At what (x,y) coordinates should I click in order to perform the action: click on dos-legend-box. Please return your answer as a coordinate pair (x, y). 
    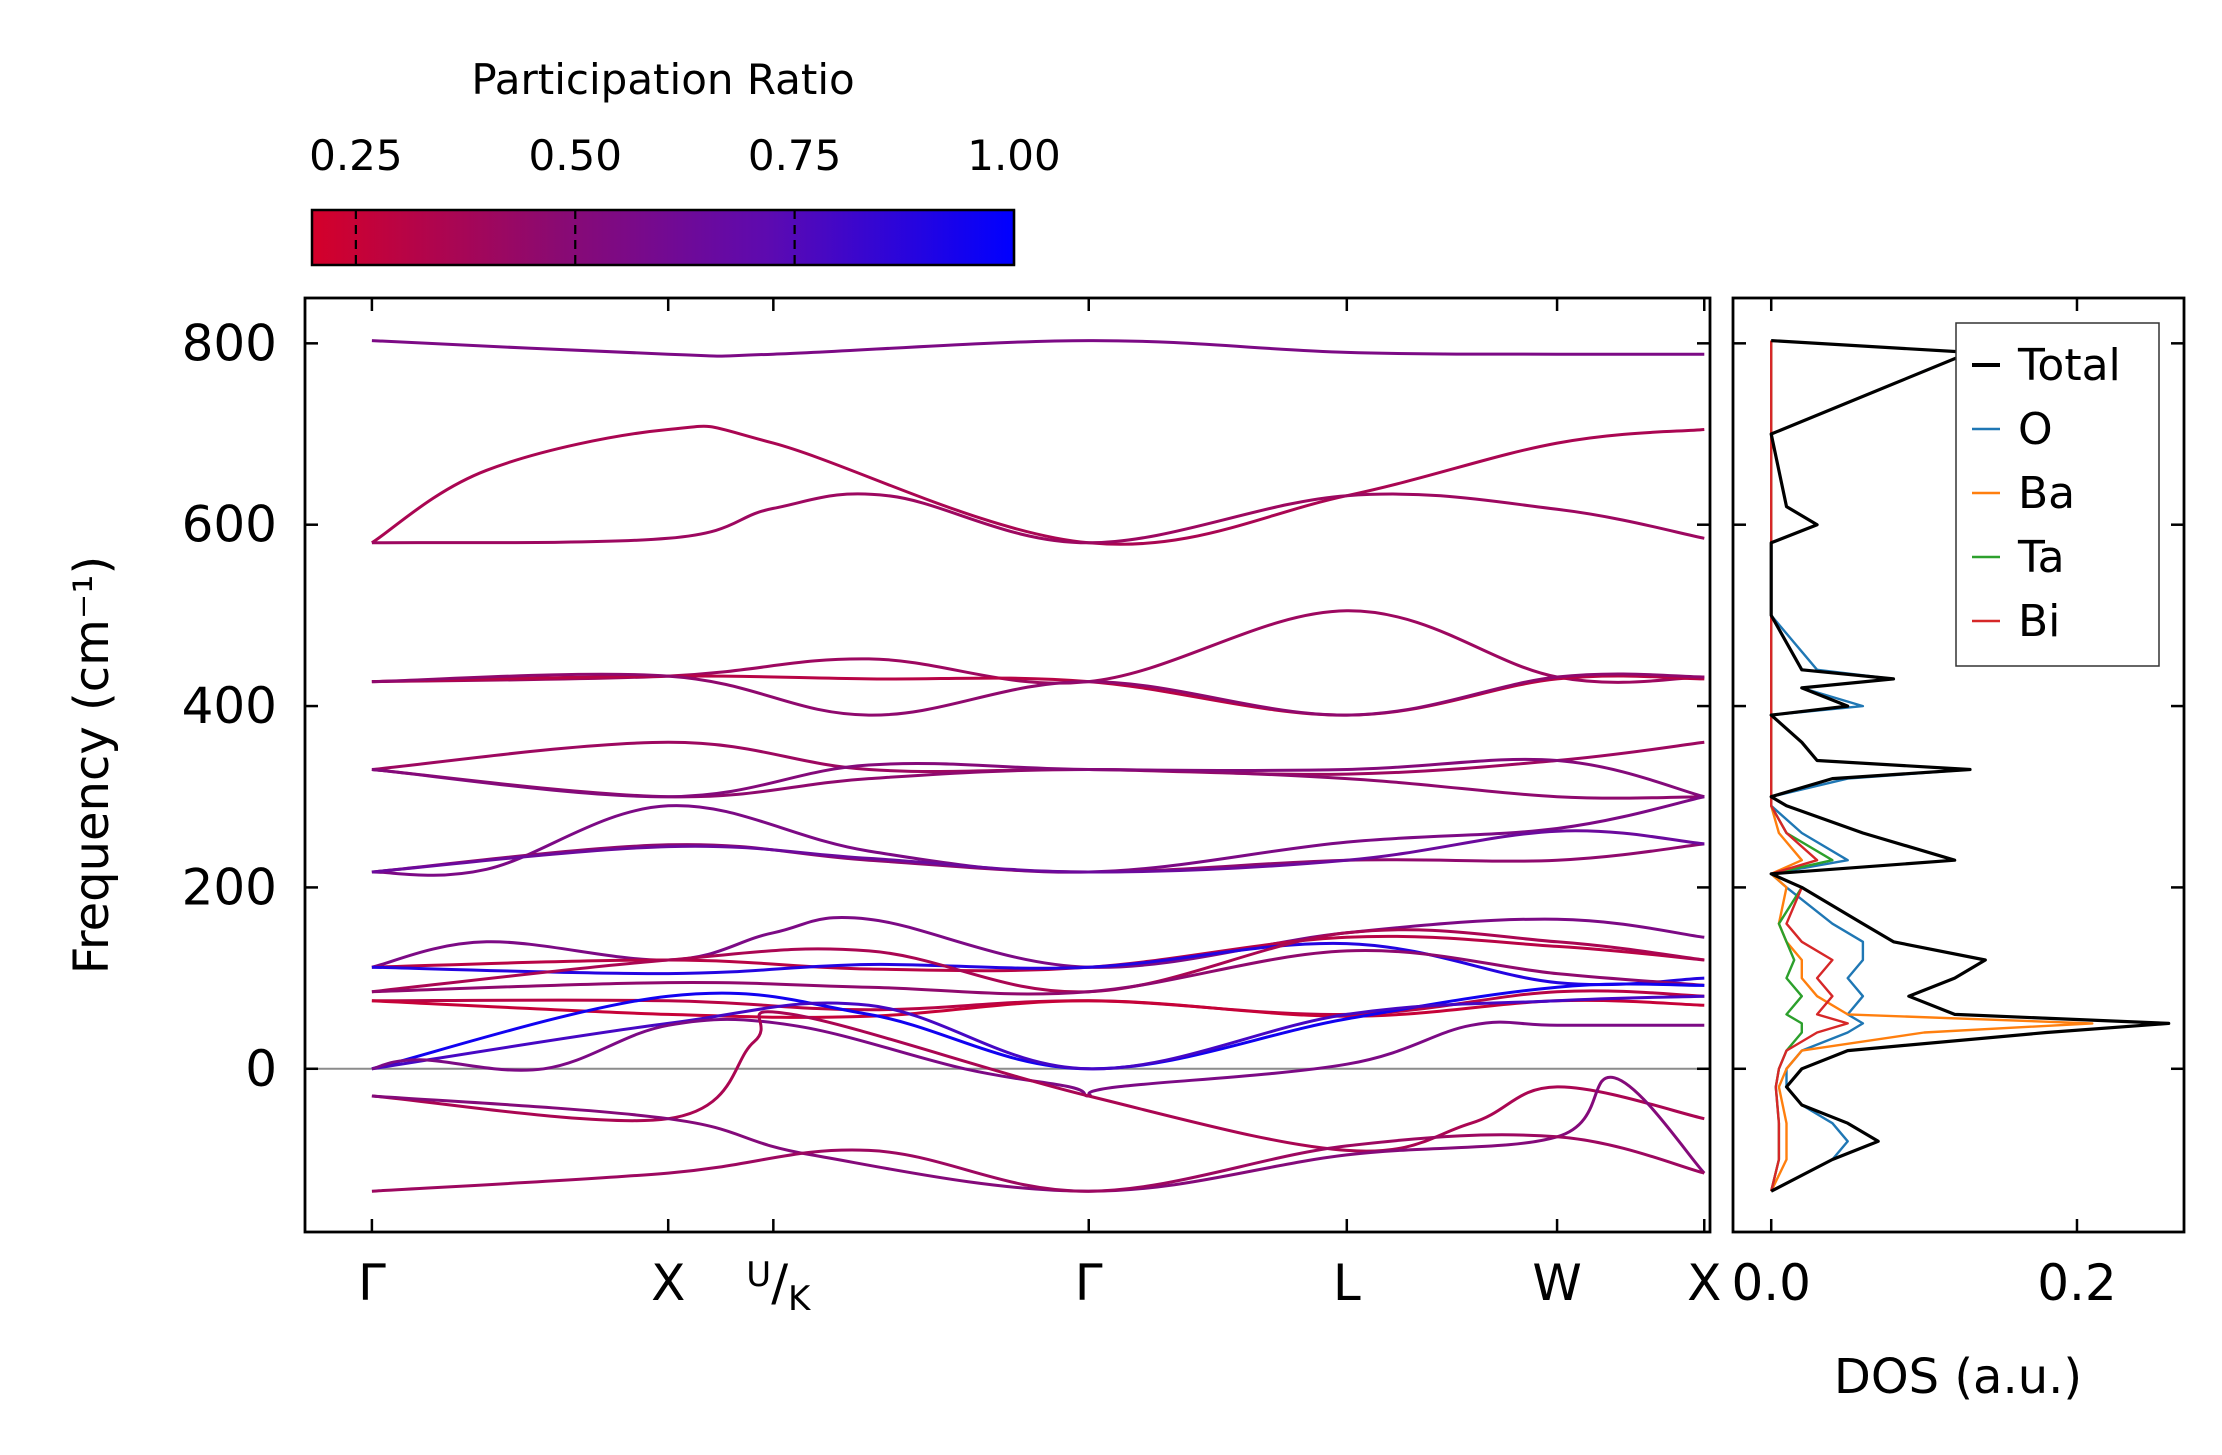
    Looking at the image, I should click on (2057, 494).